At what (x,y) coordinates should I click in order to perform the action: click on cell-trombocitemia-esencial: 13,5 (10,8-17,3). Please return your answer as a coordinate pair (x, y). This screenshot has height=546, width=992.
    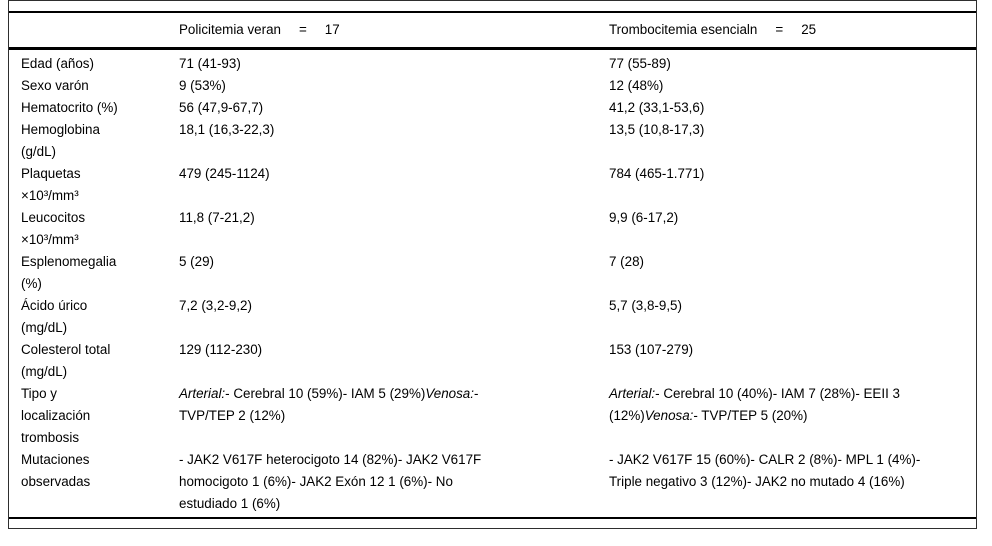
    Looking at the image, I should click on (657, 129).